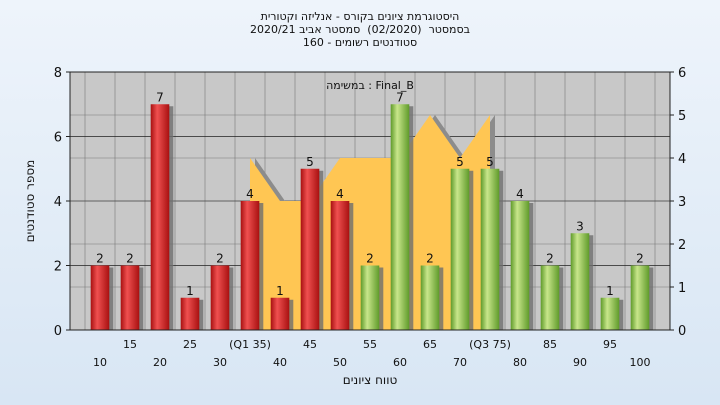 The height and width of the screenshot is (405, 720). Describe the element at coordinates (160, 362) in the screenshot. I see `x-tick-label: 20` at that location.